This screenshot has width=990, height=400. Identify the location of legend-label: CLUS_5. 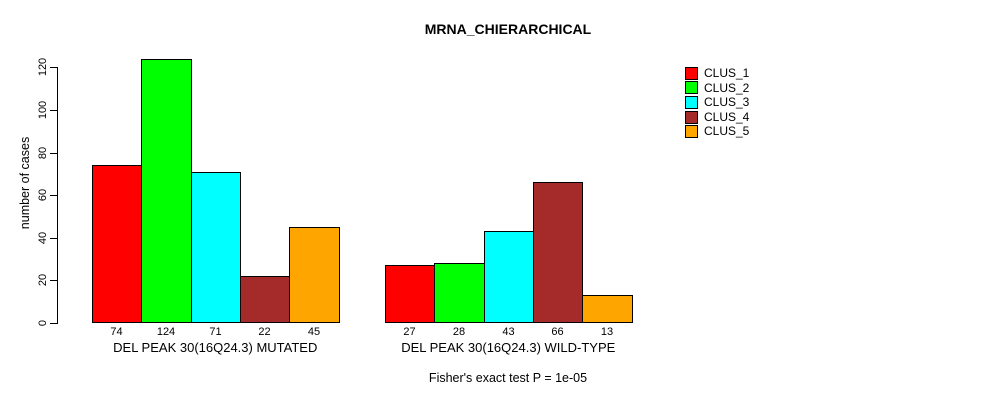
(727, 131).